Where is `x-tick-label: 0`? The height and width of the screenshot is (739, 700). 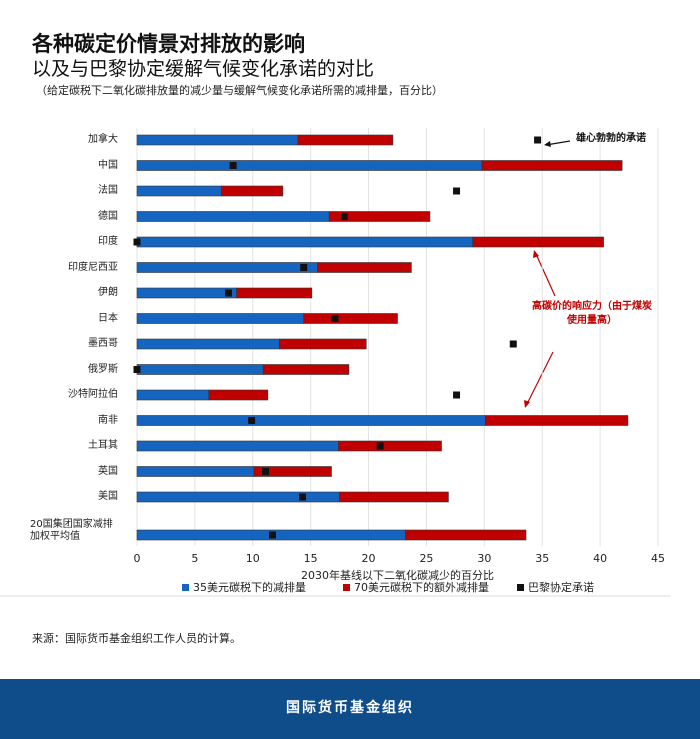
x-tick-label: 0 is located at coordinates (137, 558).